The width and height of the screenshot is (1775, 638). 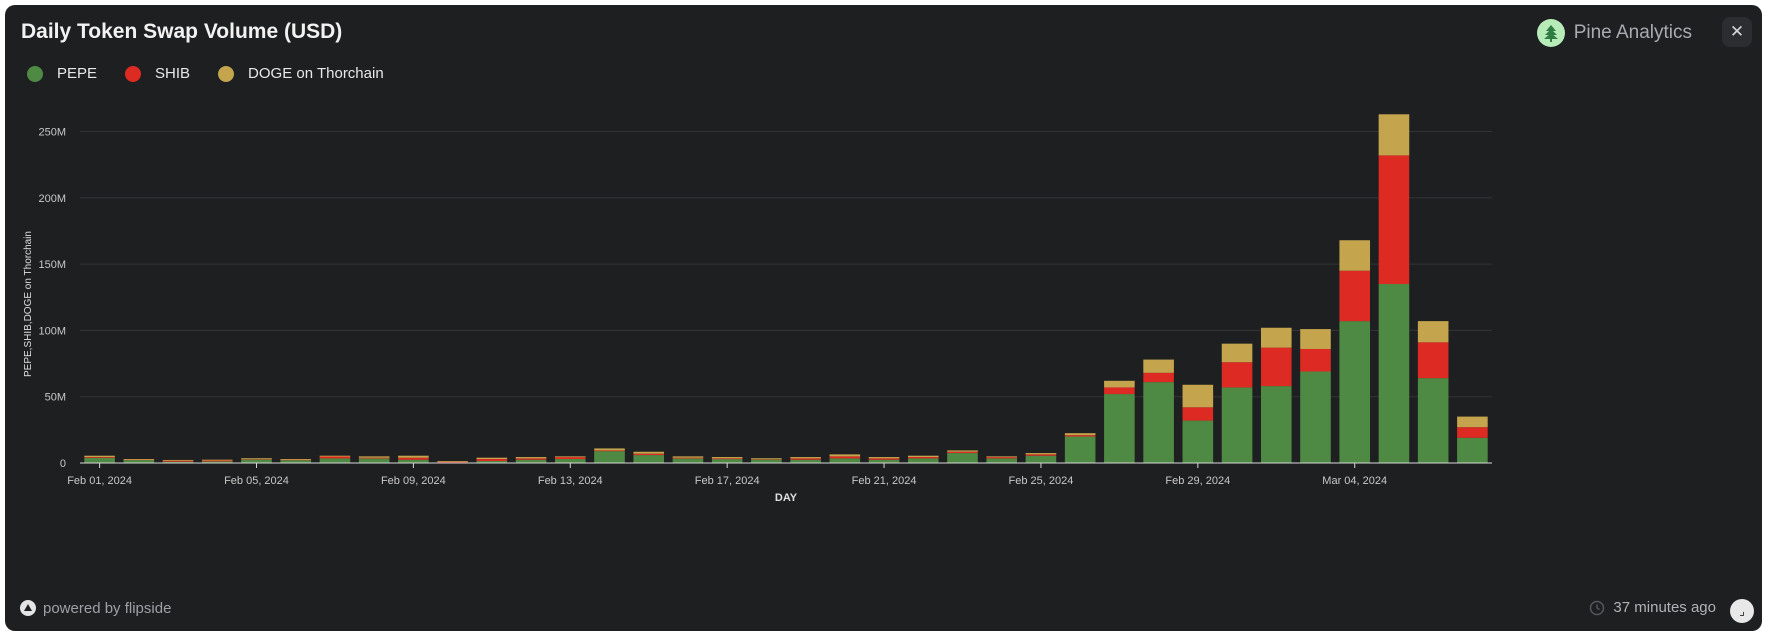 I want to click on legend-item-doge: DOGE on Thorchain, so click(x=301, y=73).